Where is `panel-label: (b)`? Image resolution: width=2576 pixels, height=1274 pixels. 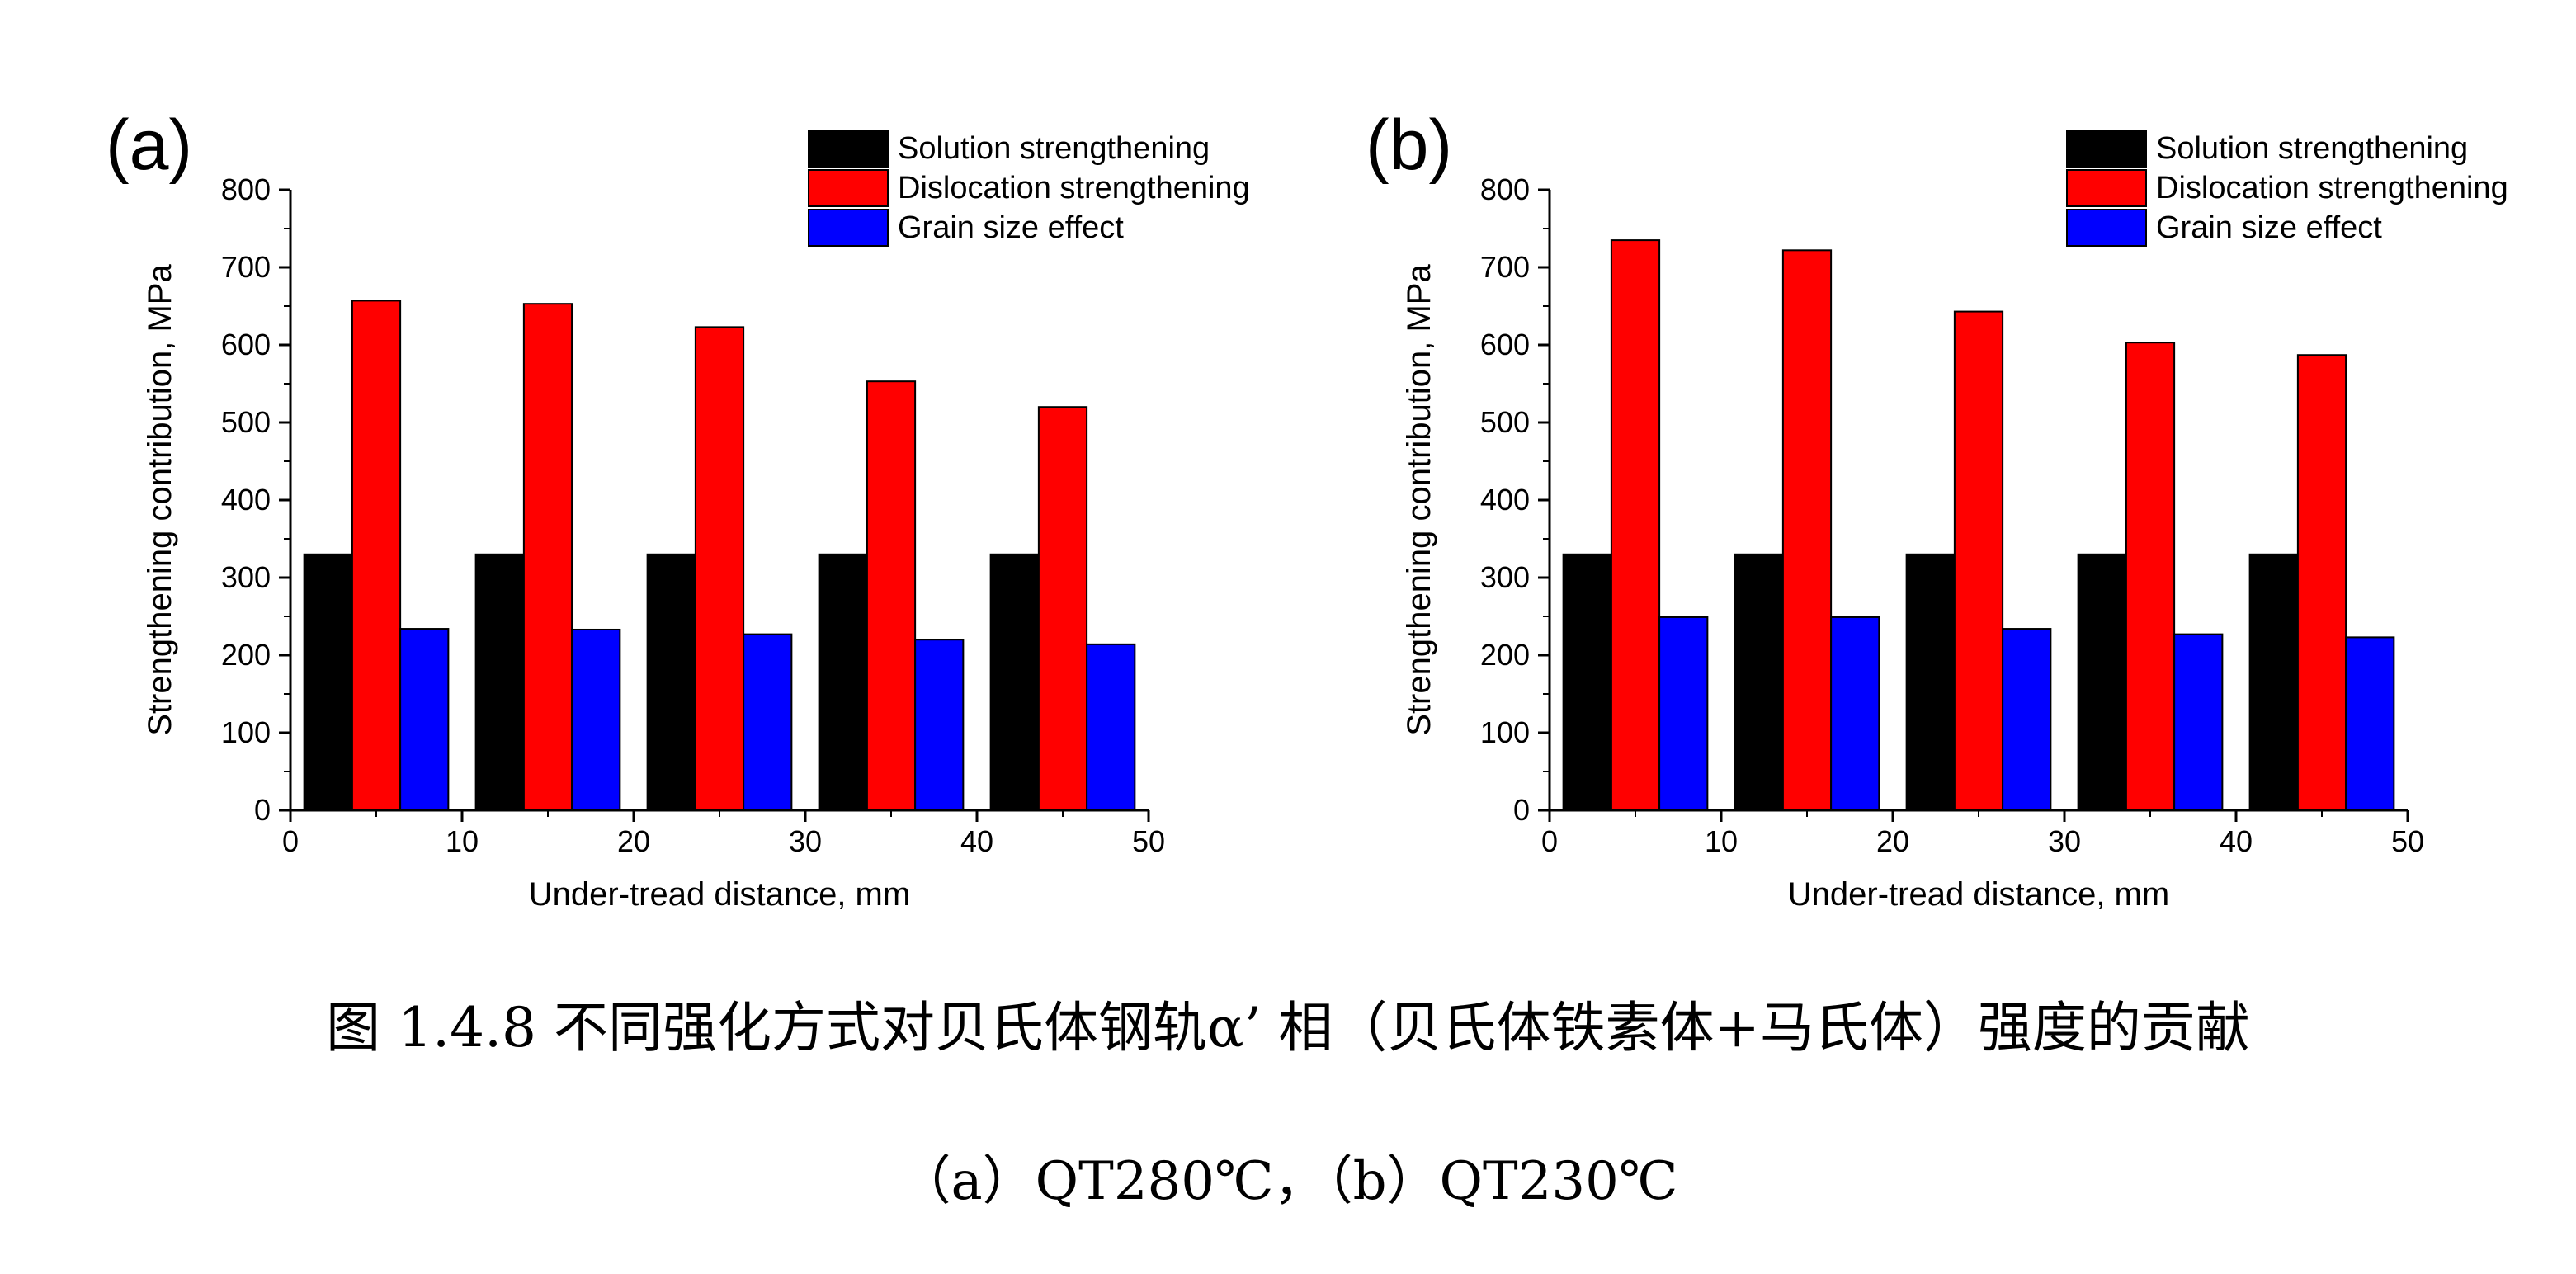 panel-label: (b) is located at coordinates (1409, 145).